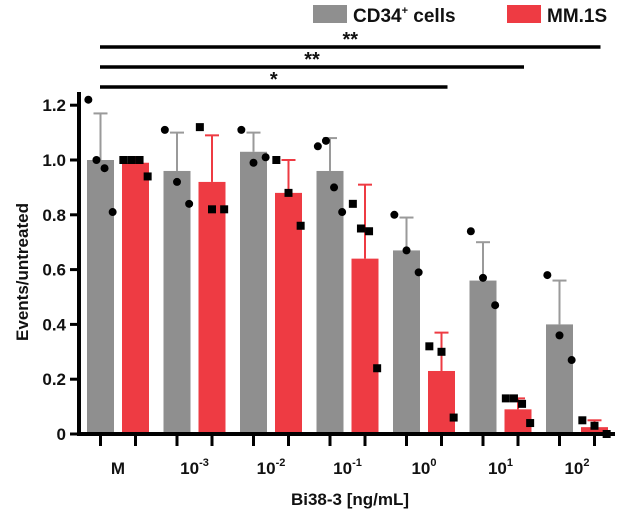 The image size is (629, 524). Describe the element at coordinates (194, 467) in the screenshot. I see `x-tick-label: 10⁻³` at that location.